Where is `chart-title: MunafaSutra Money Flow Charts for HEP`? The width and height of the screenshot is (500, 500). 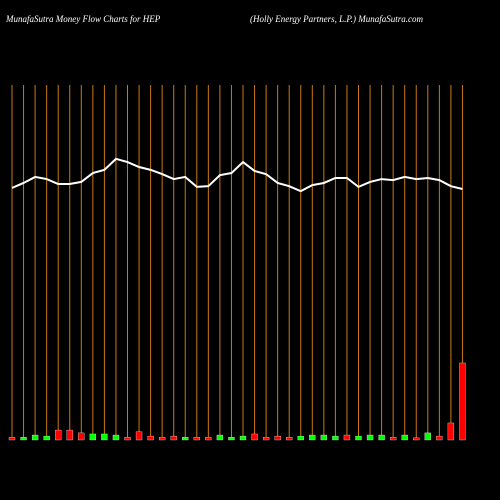 chart-title: MunafaSutra Money Flow Charts for HEP is located at coordinates (83, 19).